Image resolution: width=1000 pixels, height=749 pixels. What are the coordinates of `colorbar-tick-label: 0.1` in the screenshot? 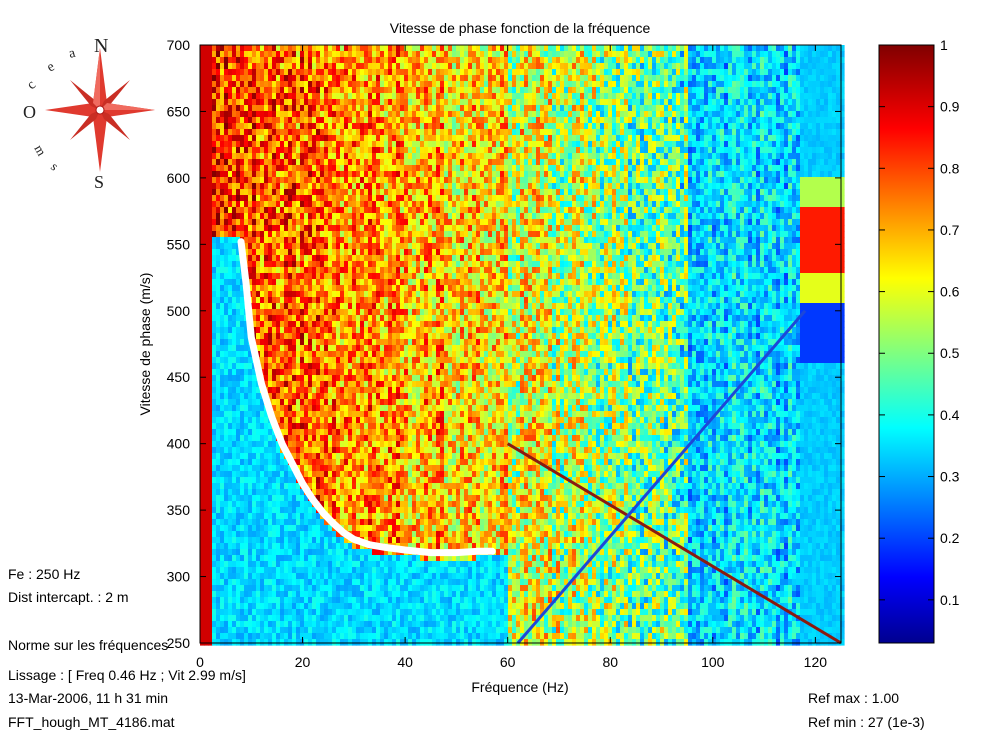 It's located at (950, 600).